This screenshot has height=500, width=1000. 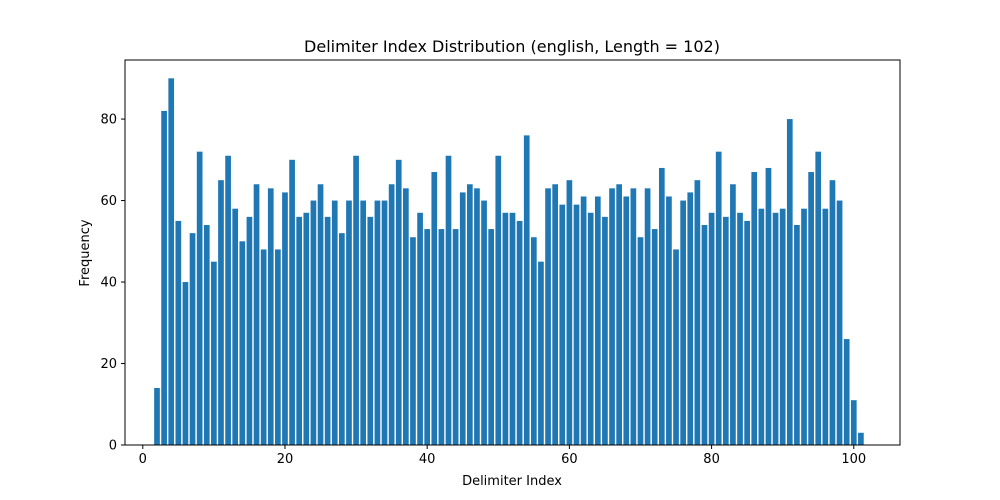 What do you see at coordinates (108, 120) in the screenshot?
I see `y-tick-label: 80` at bounding box center [108, 120].